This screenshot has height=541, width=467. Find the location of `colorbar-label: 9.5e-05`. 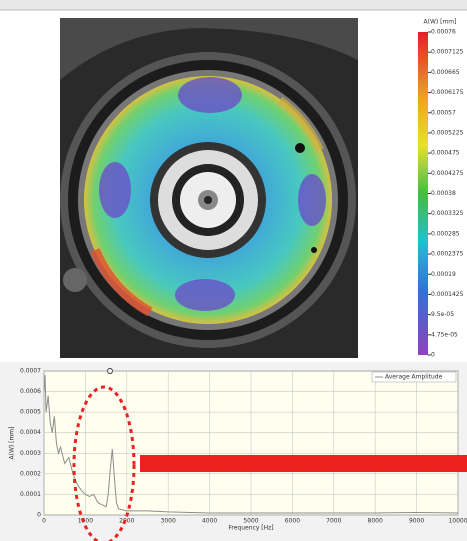

colorbar-label: 9.5e-05 is located at coordinates (442, 314).